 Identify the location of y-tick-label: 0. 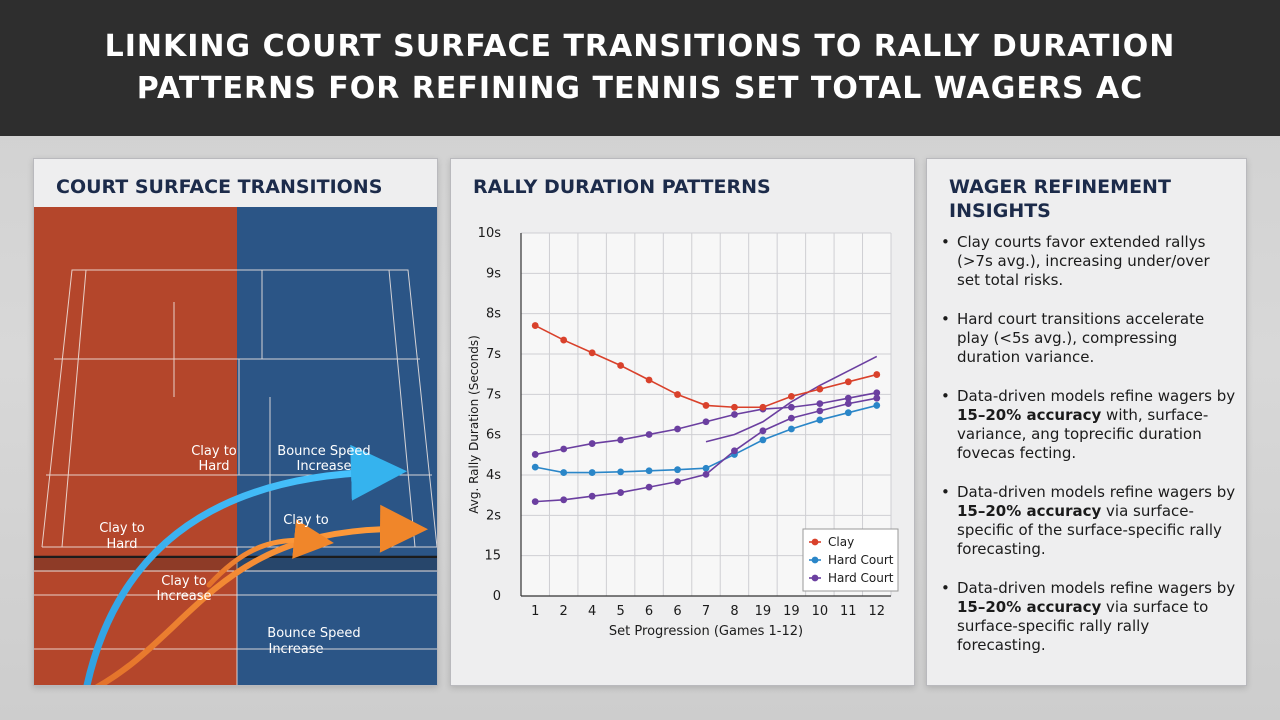
(497, 596).